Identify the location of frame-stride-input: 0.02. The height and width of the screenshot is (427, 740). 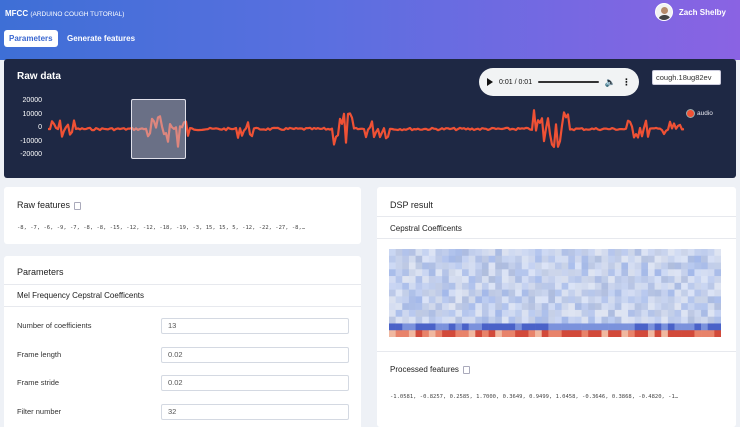
(255, 383).